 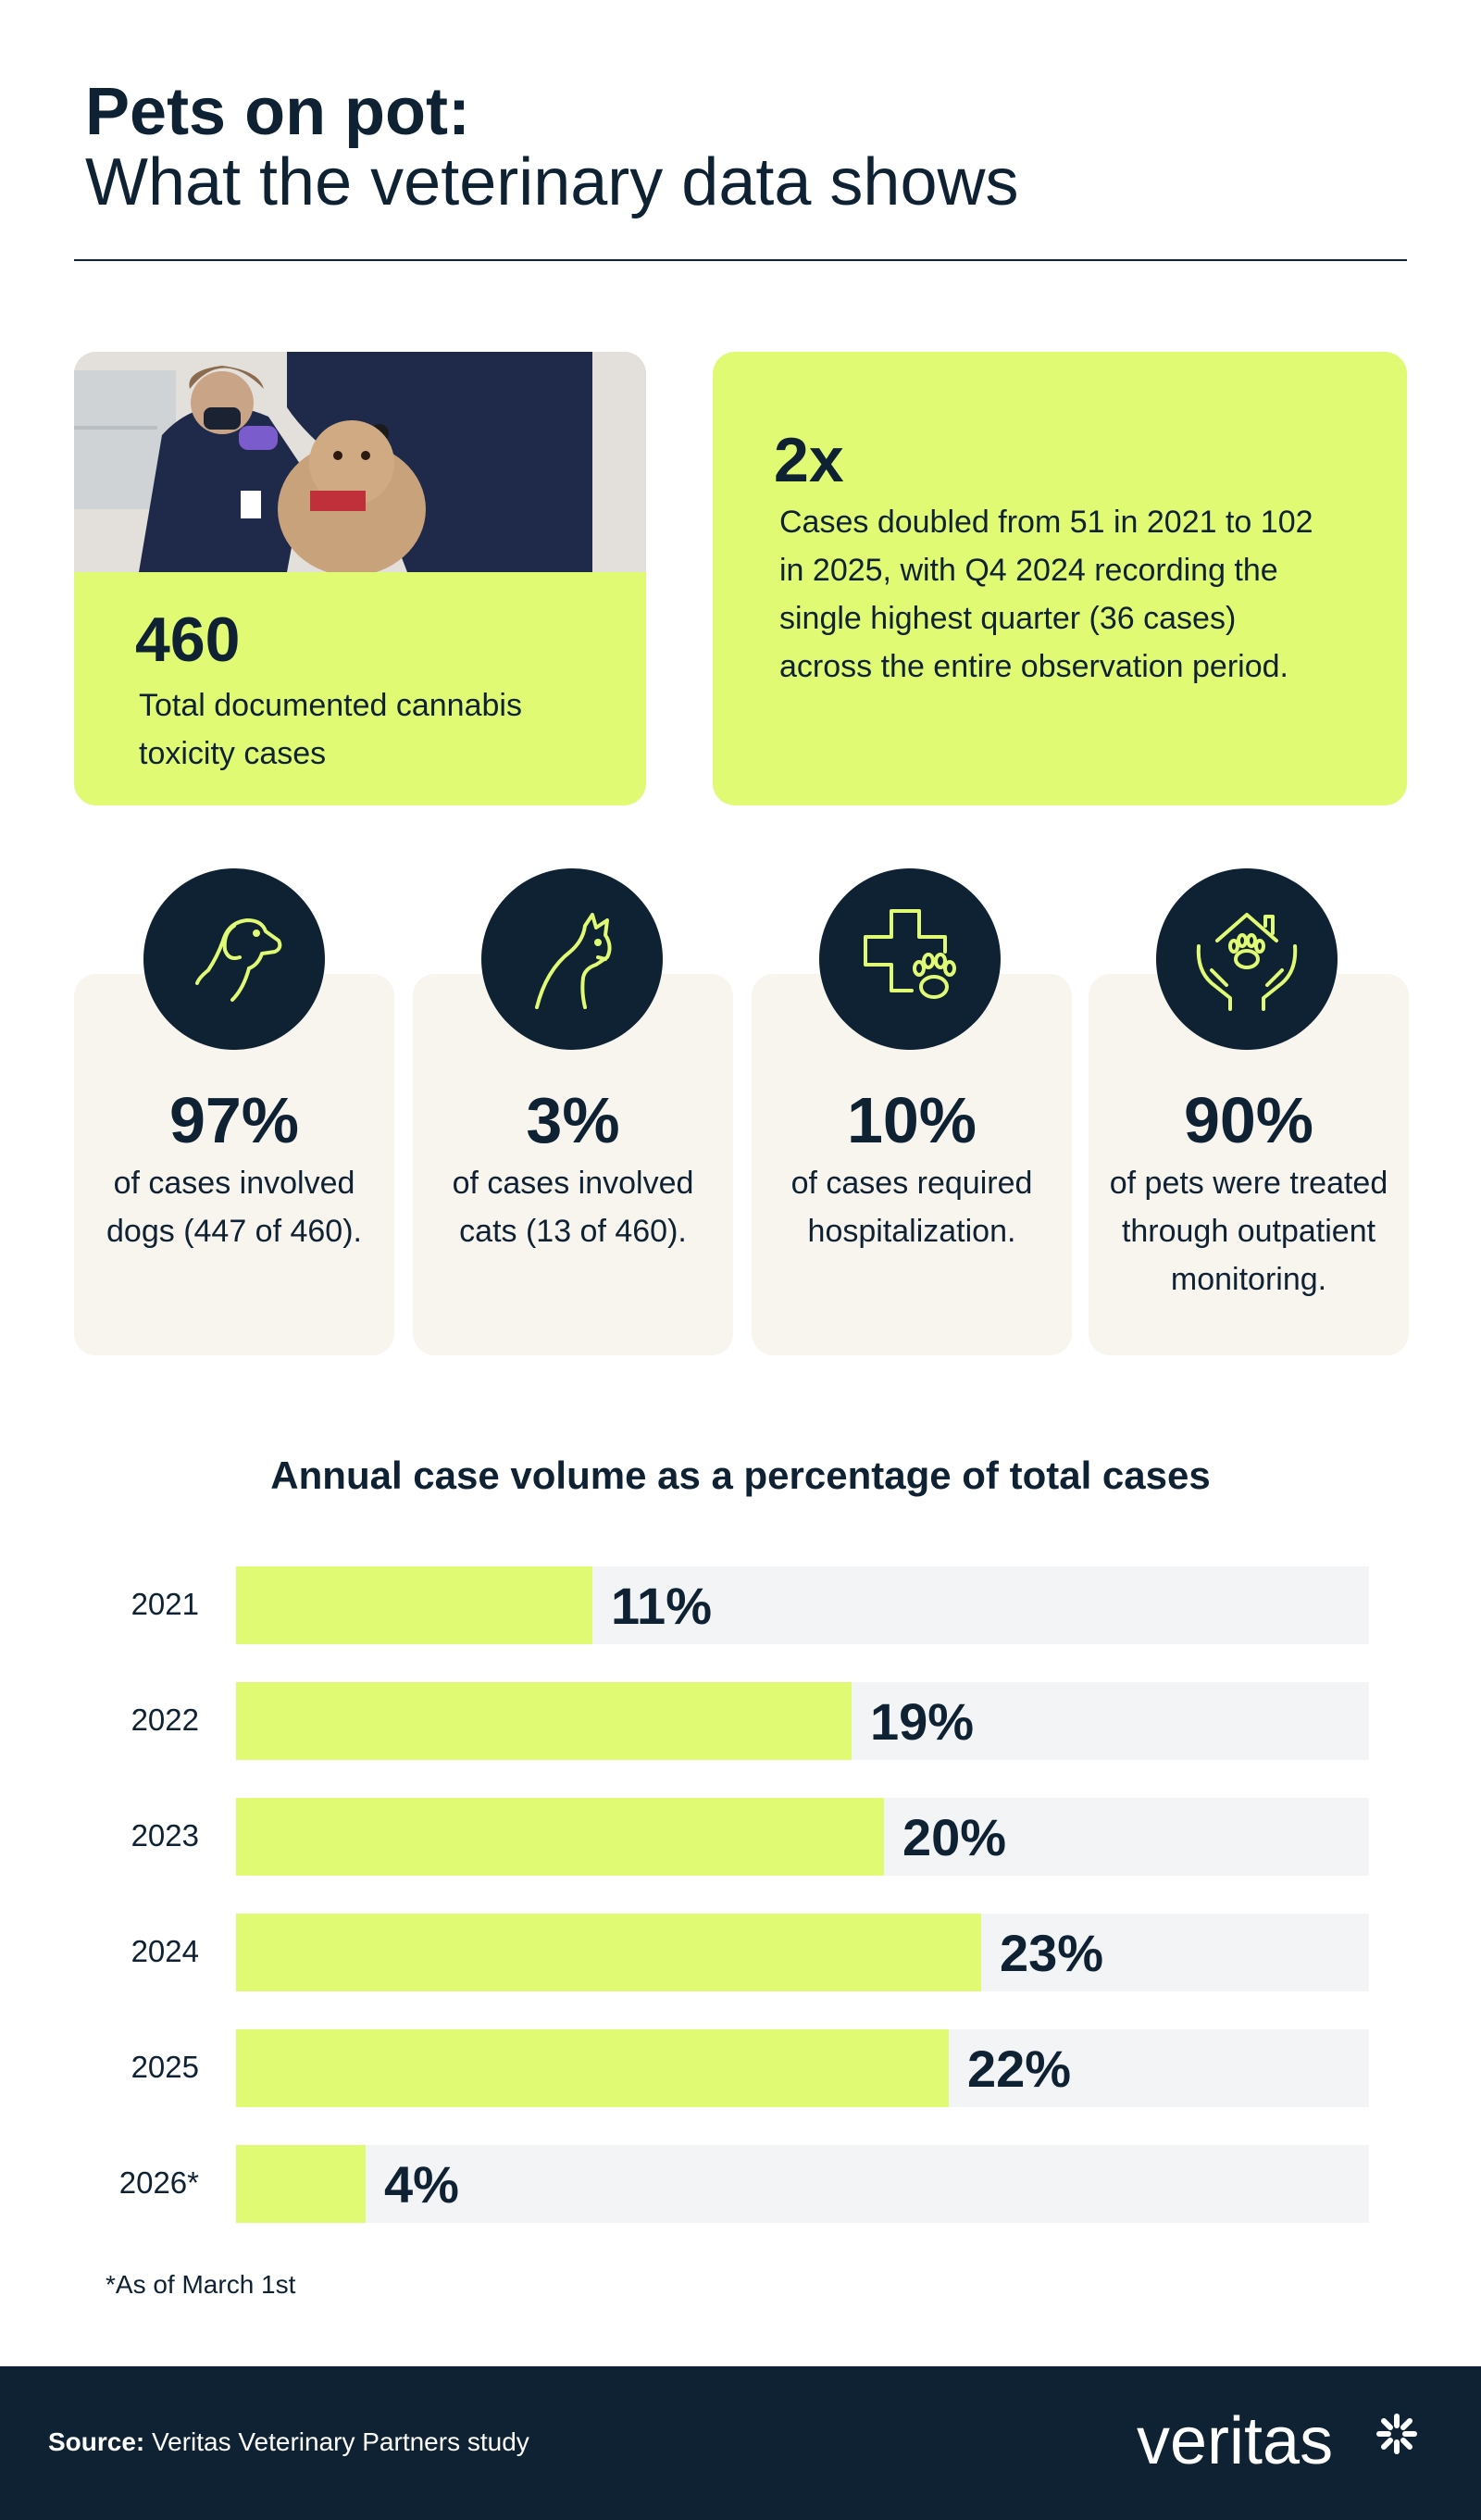 I want to click on bar-value-label: 23%, so click(x=1052, y=1953).